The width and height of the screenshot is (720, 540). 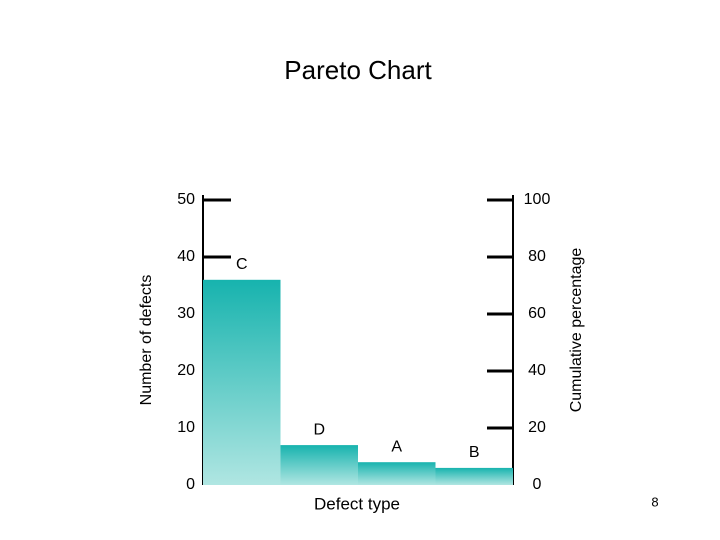 I want to click on y2-axis-label: Cumulative percentage, so click(x=576, y=330).